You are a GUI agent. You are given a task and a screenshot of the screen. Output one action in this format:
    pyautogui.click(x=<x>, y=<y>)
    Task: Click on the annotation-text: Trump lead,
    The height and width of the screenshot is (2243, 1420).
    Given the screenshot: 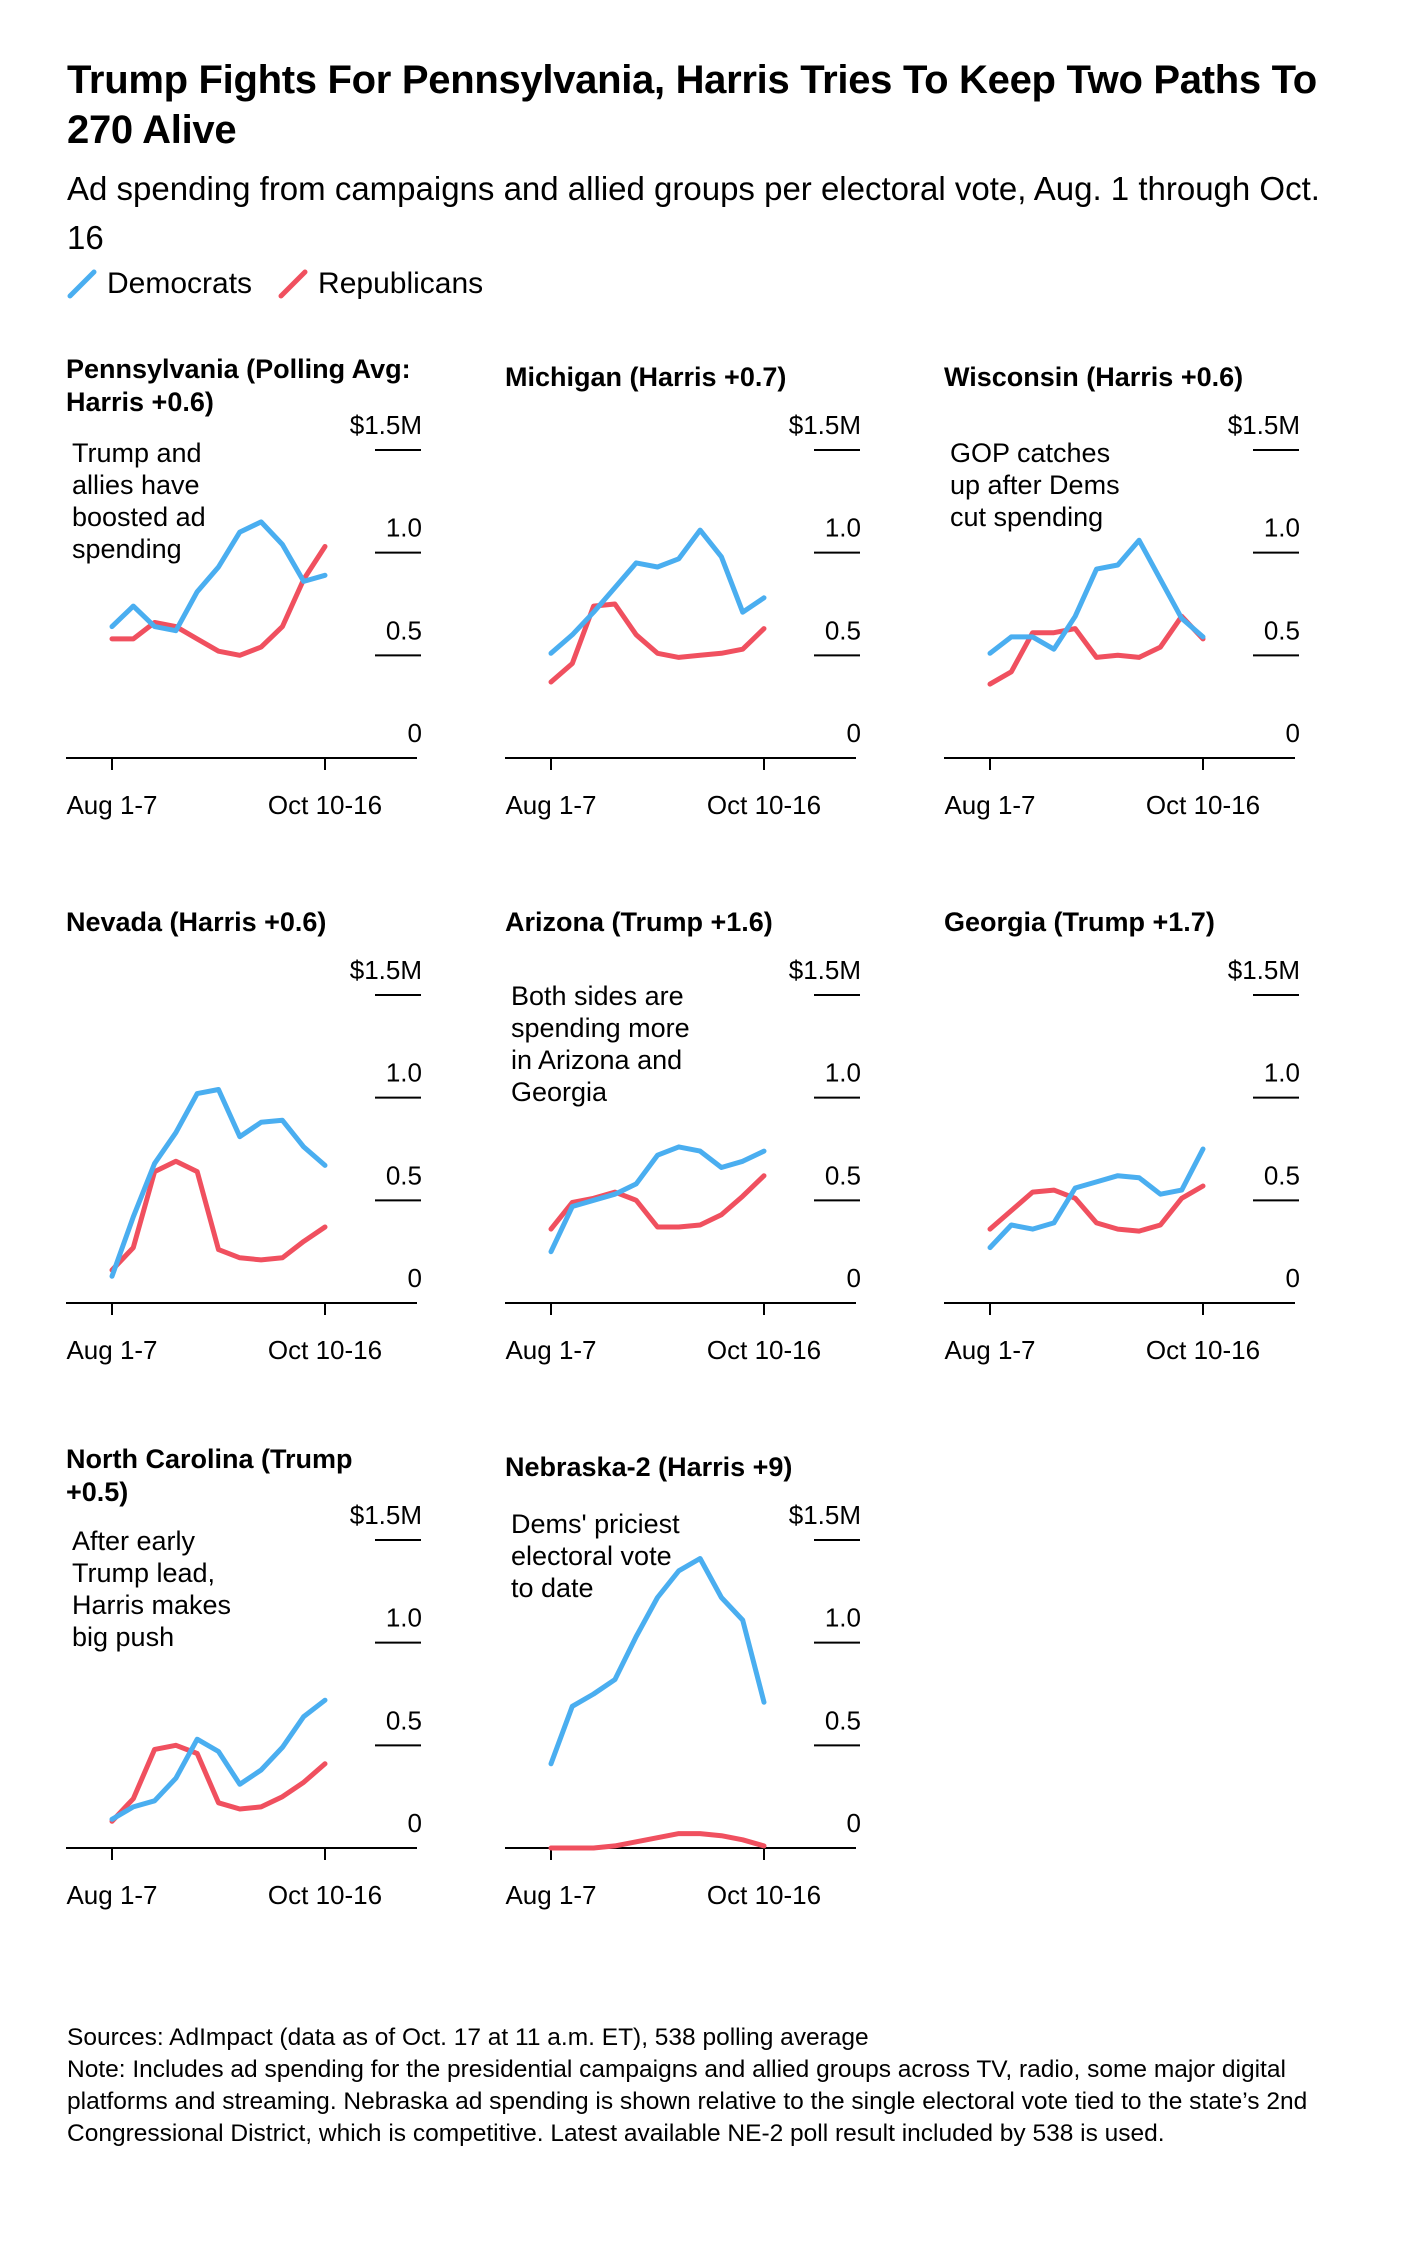 What is the action you would take?
    pyautogui.click(x=143, y=1573)
    